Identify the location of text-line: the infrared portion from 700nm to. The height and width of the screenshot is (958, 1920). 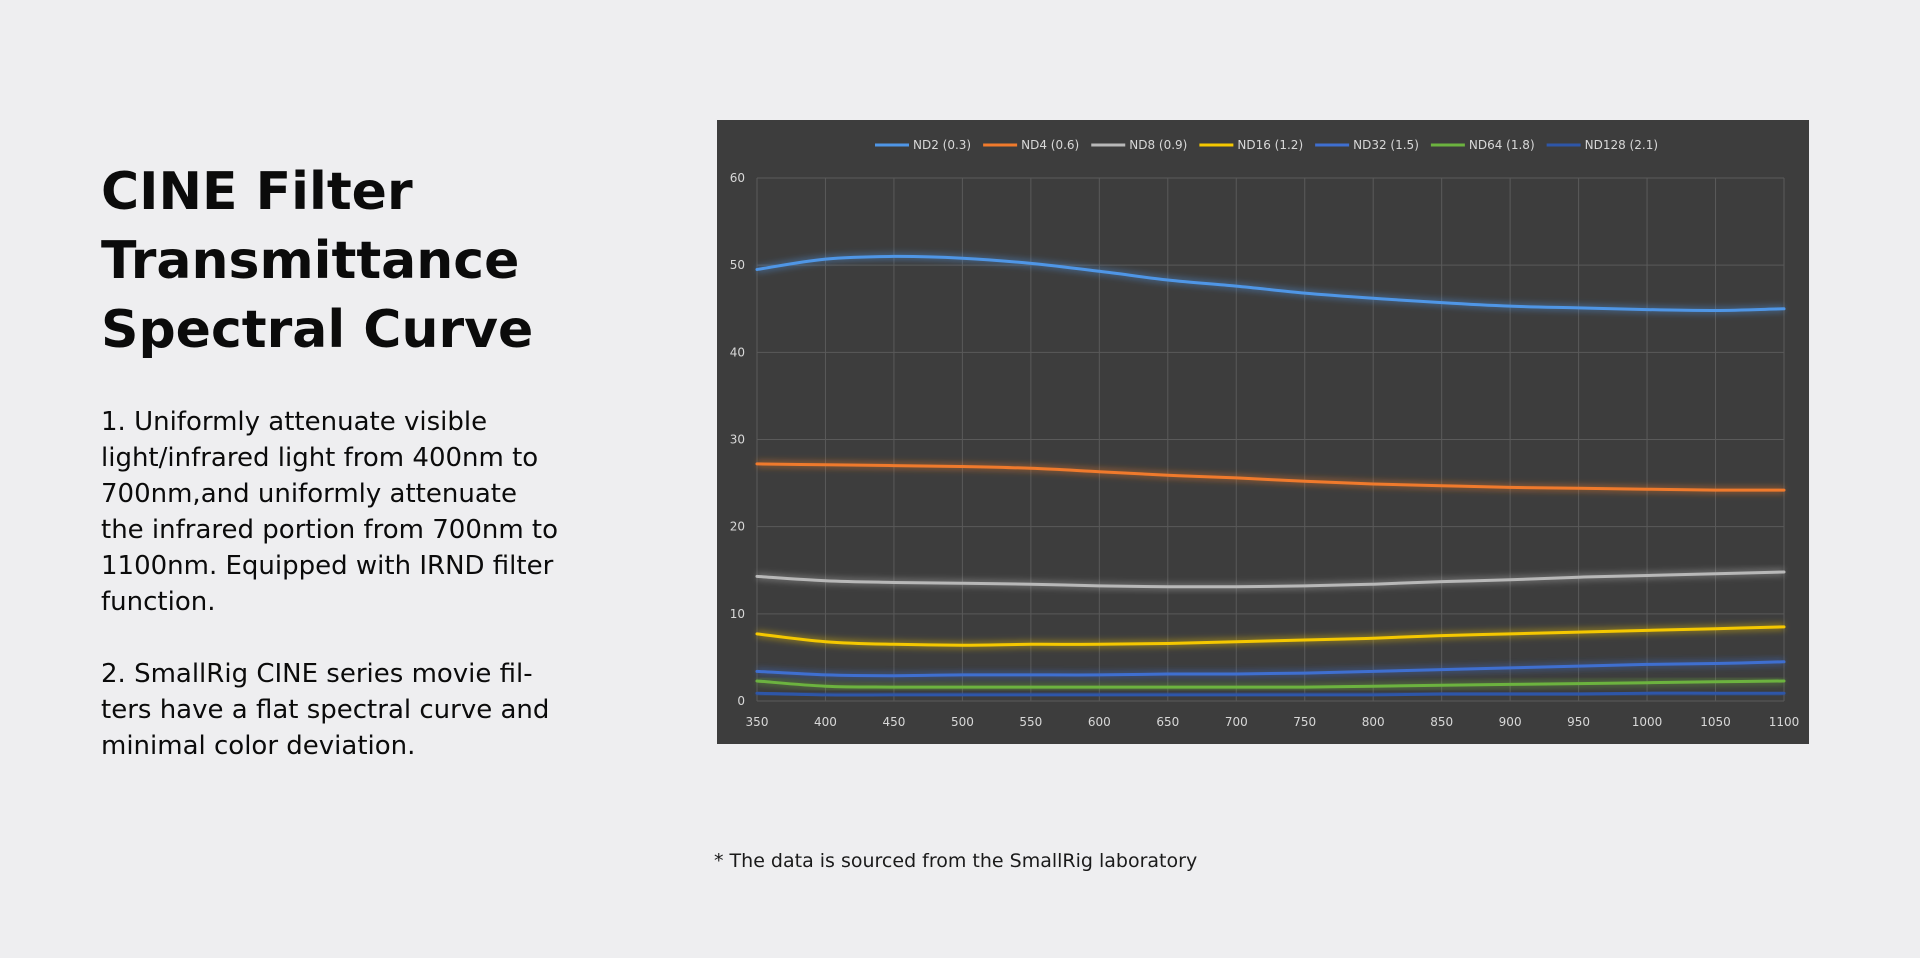
(330, 530).